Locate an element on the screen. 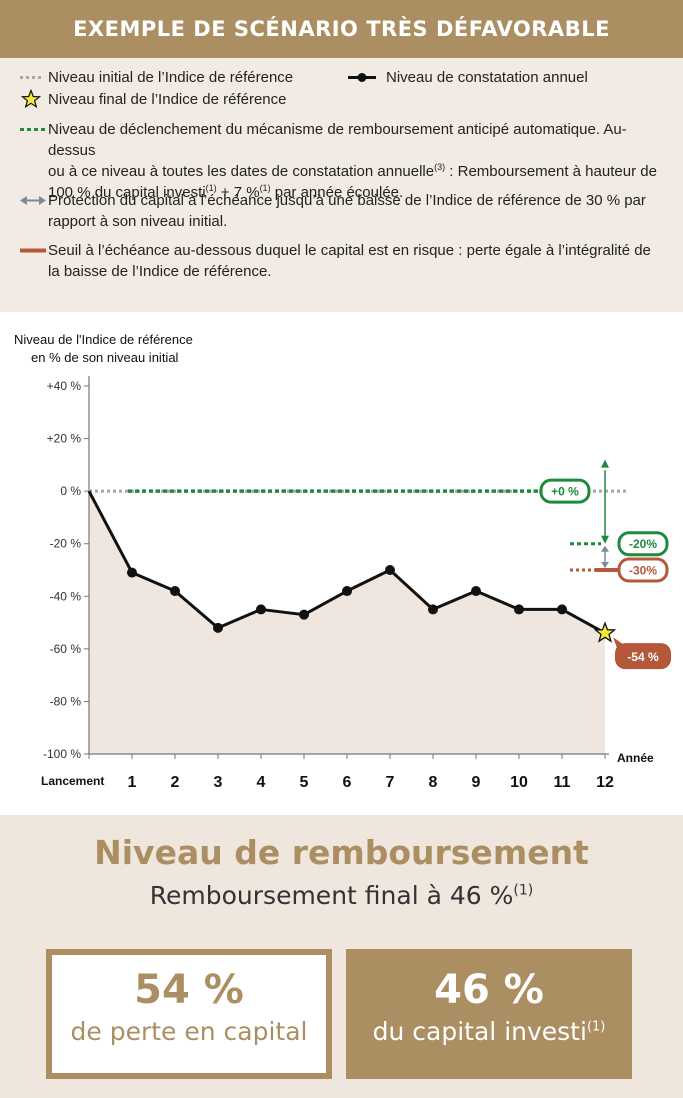  legend-item-annual: Niveau de constatation annuel is located at coordinates (506, 77).